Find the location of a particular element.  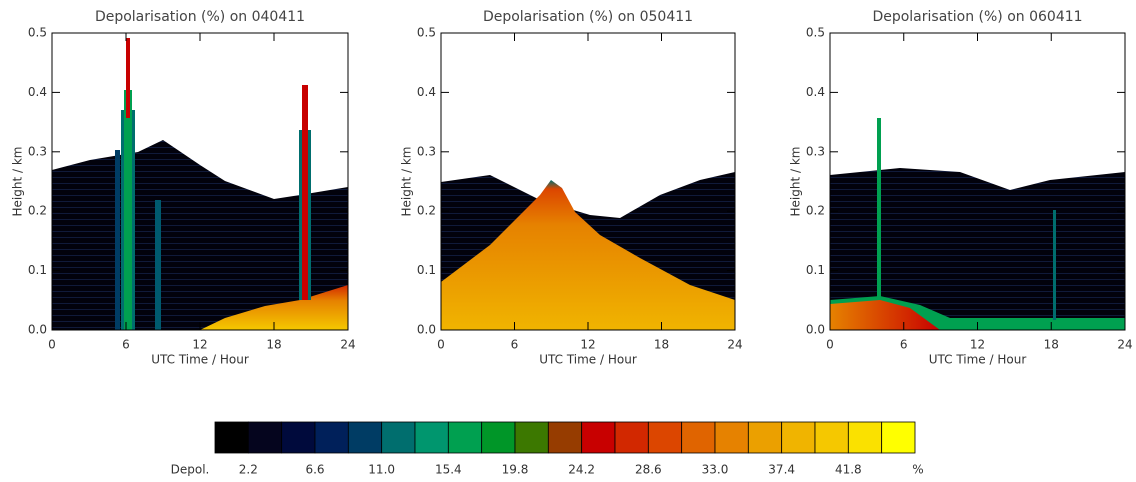

colorbar-tick-label: 19.8 is located at coordinates (515, 470).